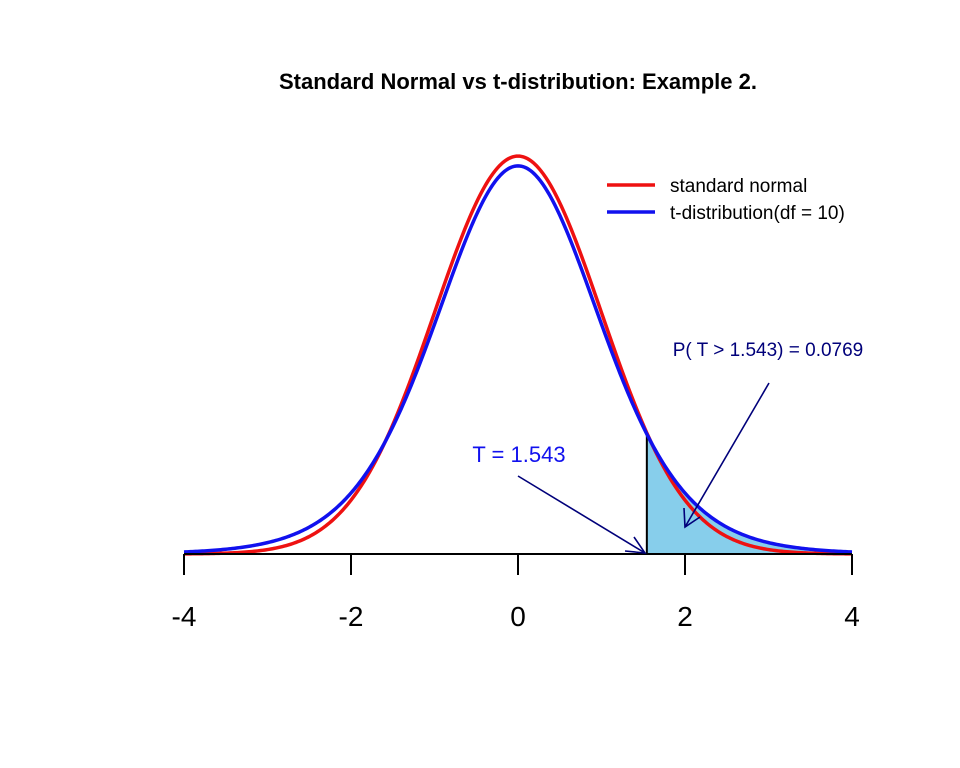  I want to click on probability-label: P( T > 1.543) = 0.0769, so click(768, 350).